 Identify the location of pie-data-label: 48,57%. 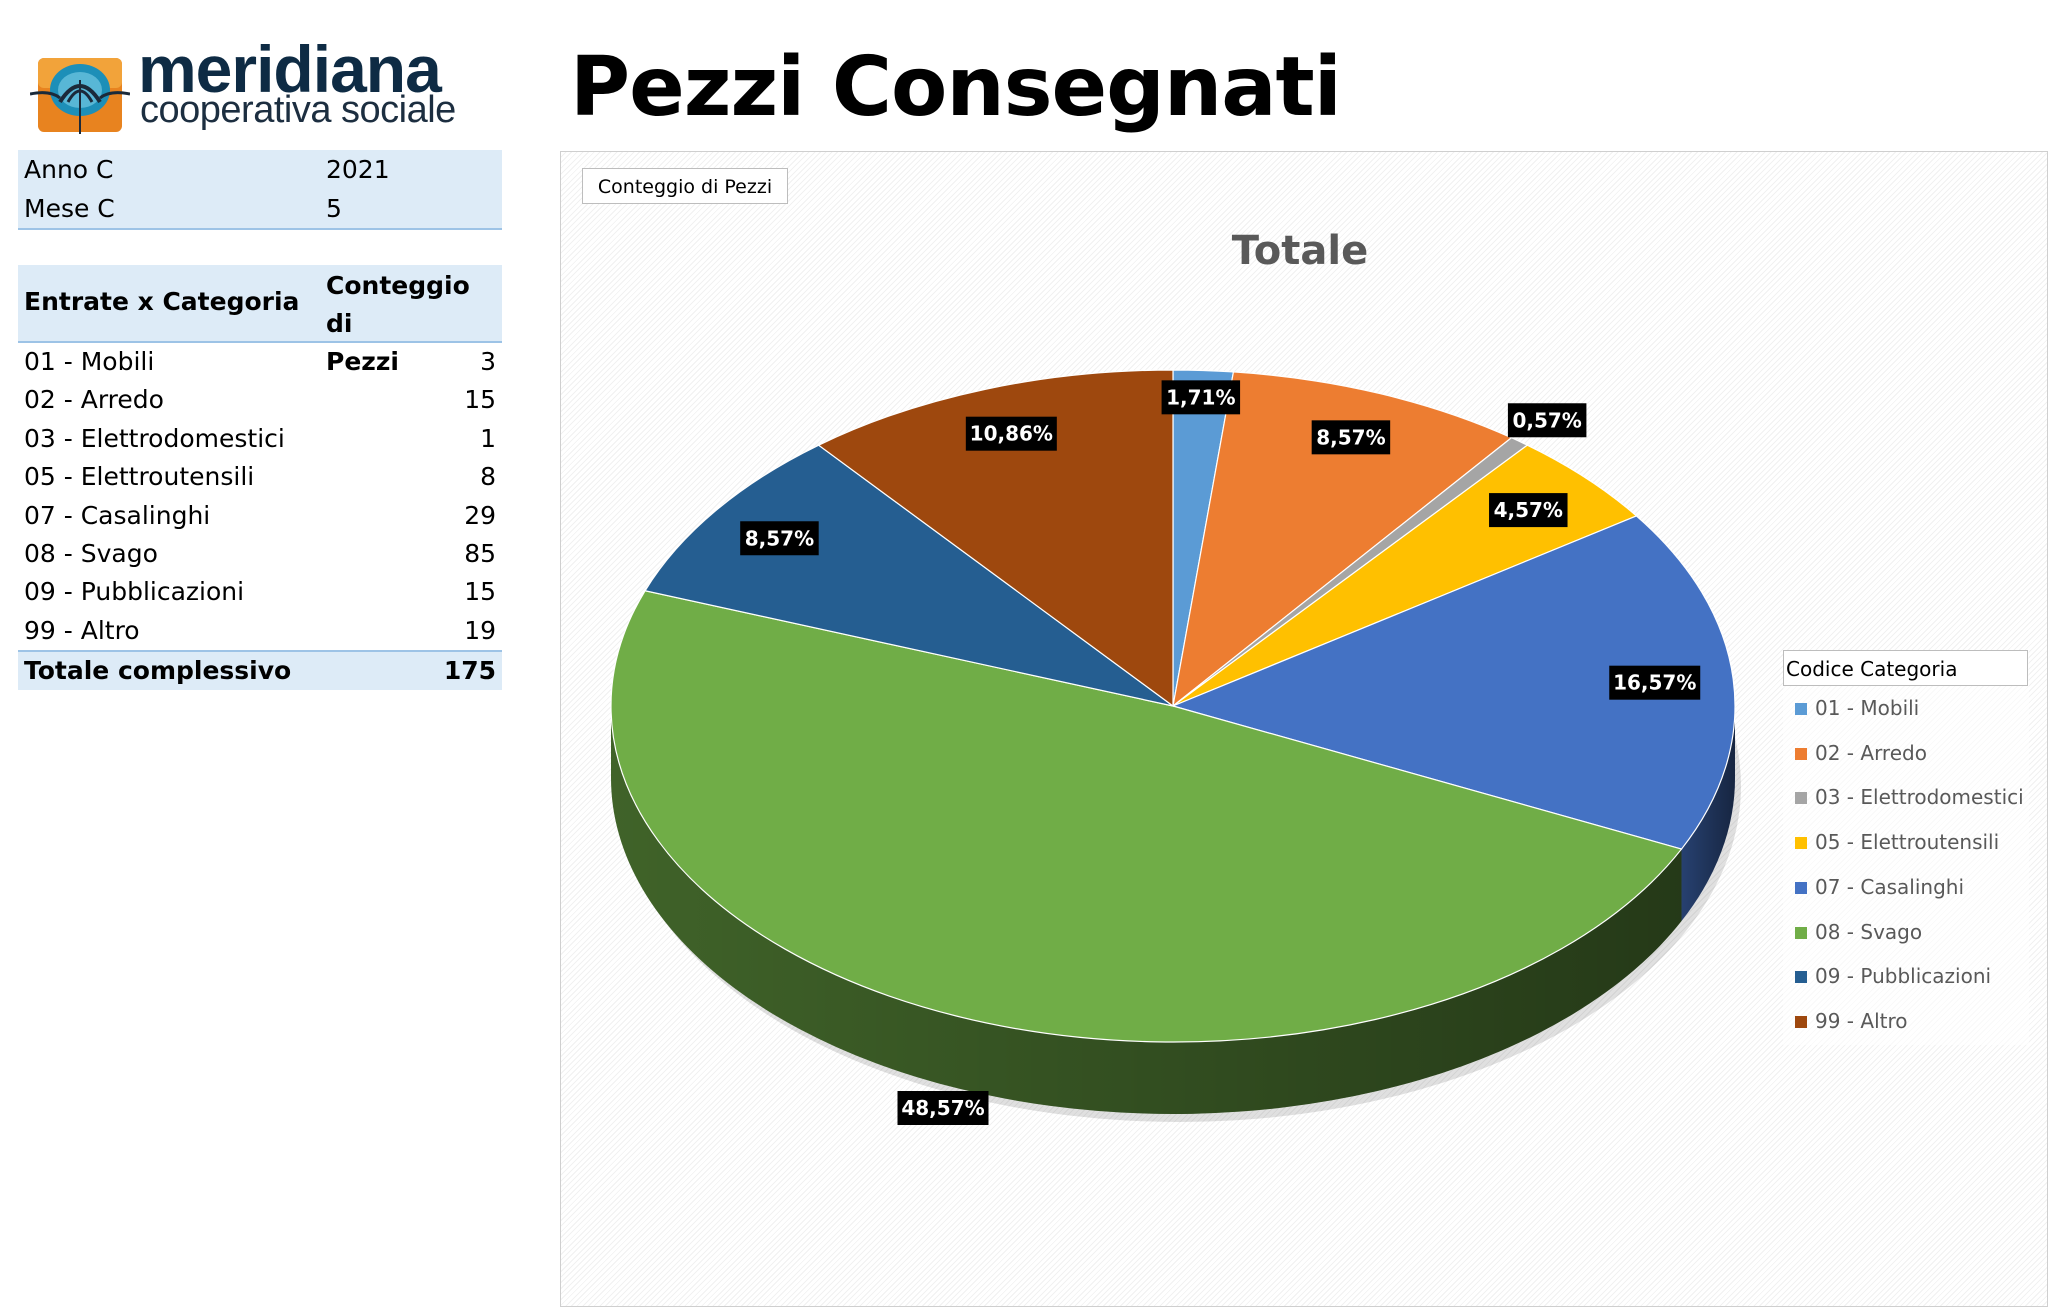
(943, 1108).